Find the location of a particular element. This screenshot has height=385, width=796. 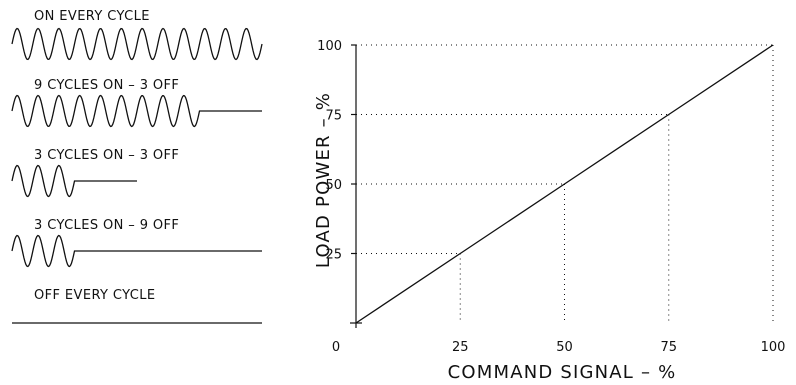

x-axis-title: COMMAND SIGNAL – % is located at coordinates (562, 372).